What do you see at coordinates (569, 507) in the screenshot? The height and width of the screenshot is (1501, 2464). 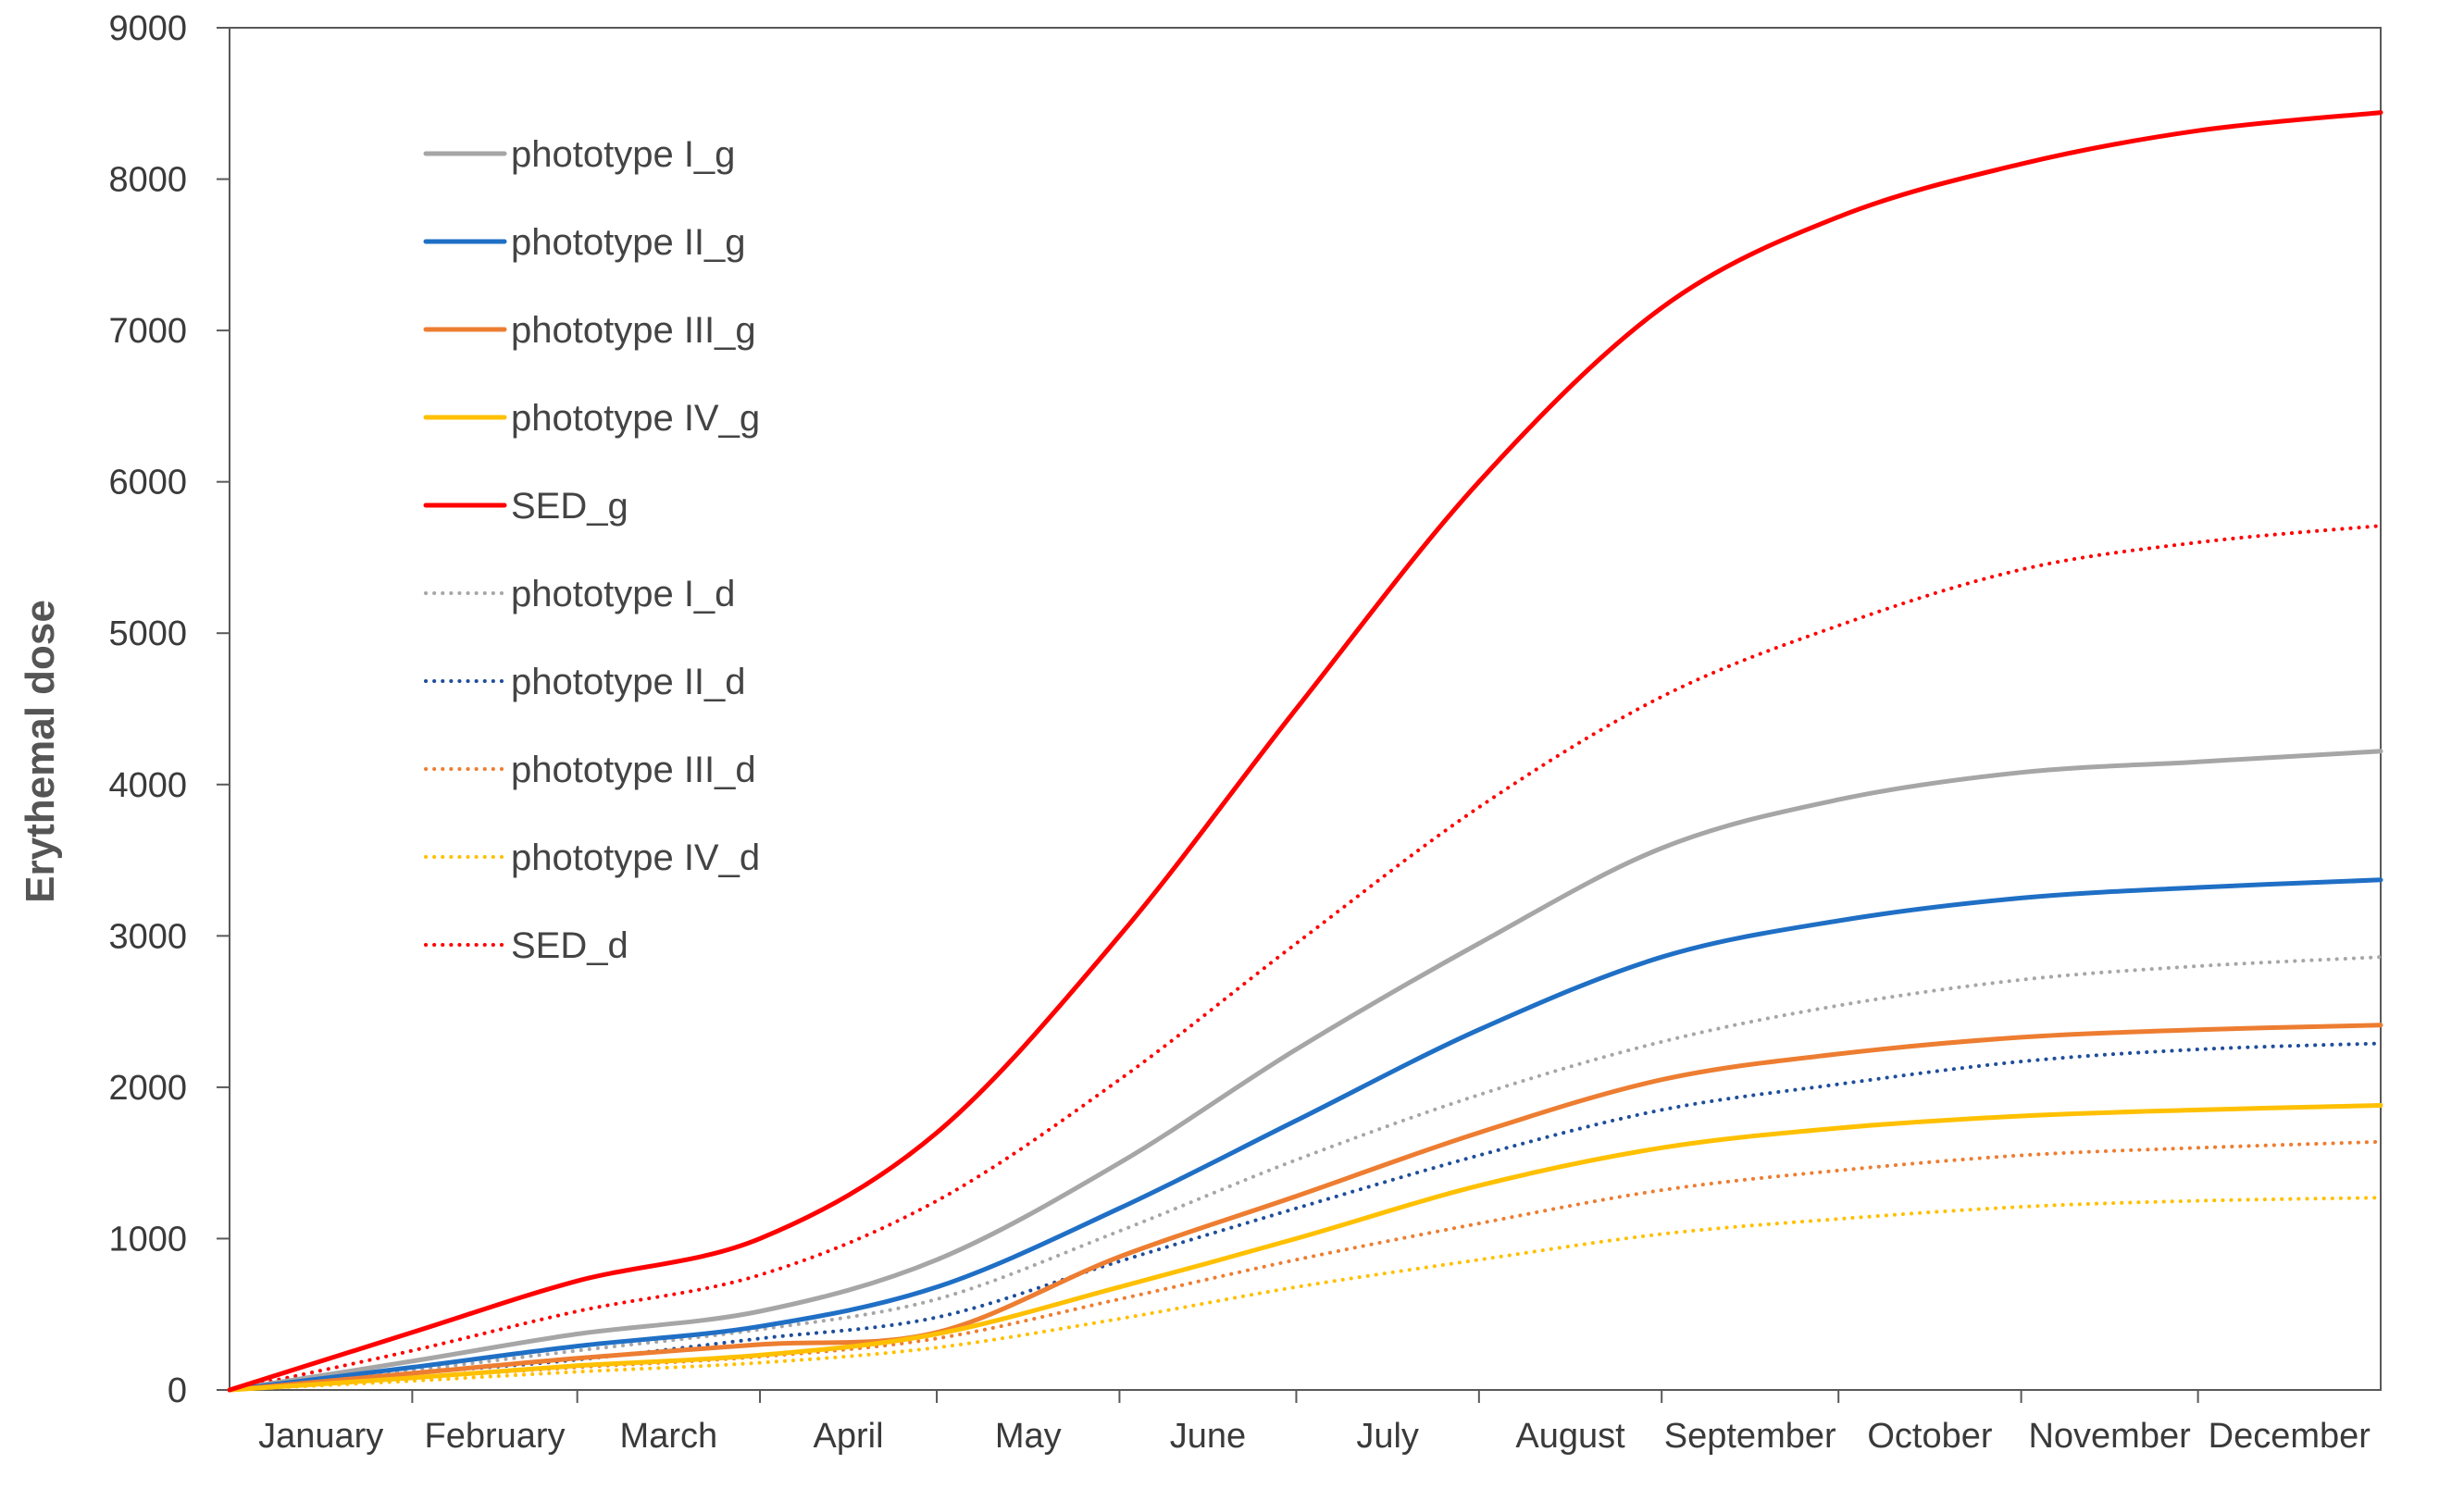 I see `legend-label-sed-g: SED_g` at bounding box center [569, 507].